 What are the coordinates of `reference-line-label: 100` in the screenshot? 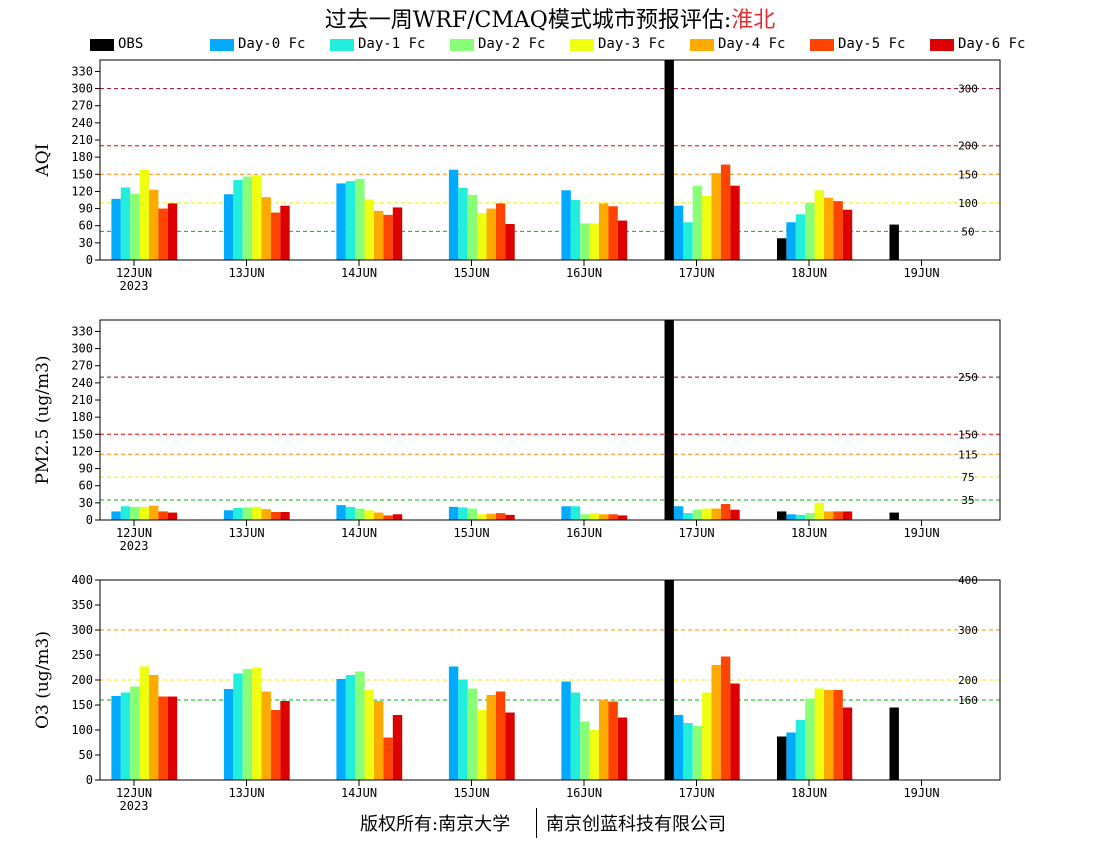 It's located at (968, 203).